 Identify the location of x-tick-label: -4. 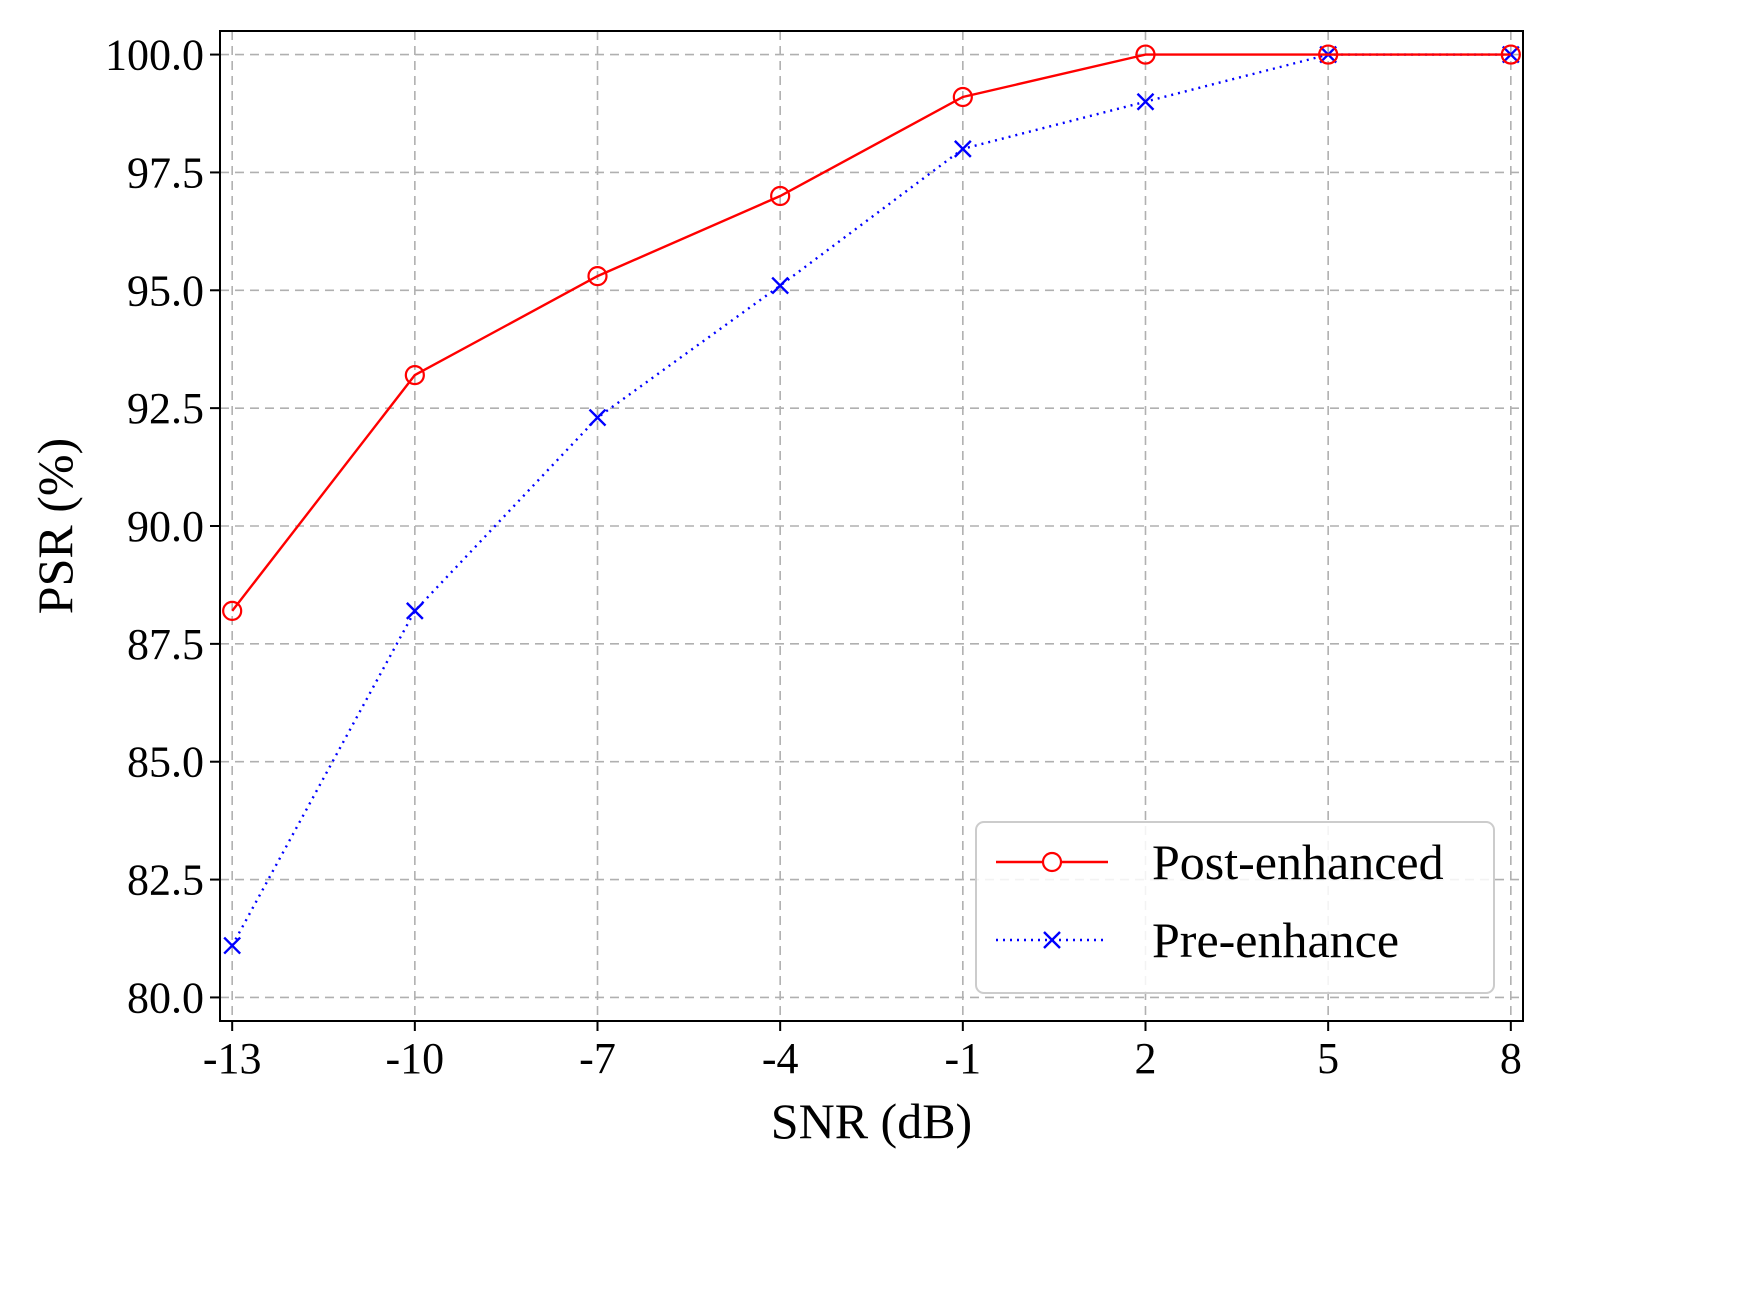
(780, 1058).